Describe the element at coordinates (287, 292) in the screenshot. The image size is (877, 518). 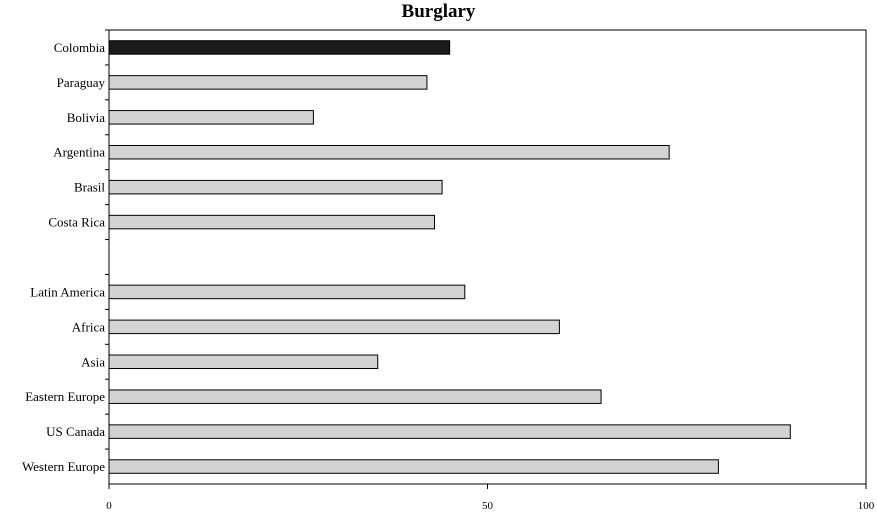
I see `bar-latin-america` at that location.